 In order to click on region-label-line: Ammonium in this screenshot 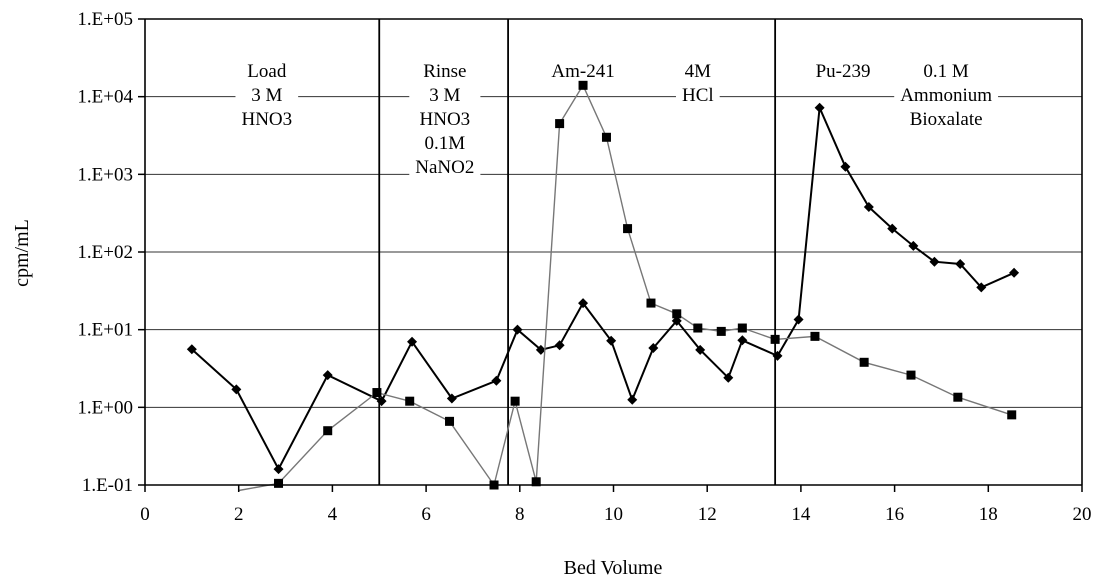, I will do `click(946, 95)`.